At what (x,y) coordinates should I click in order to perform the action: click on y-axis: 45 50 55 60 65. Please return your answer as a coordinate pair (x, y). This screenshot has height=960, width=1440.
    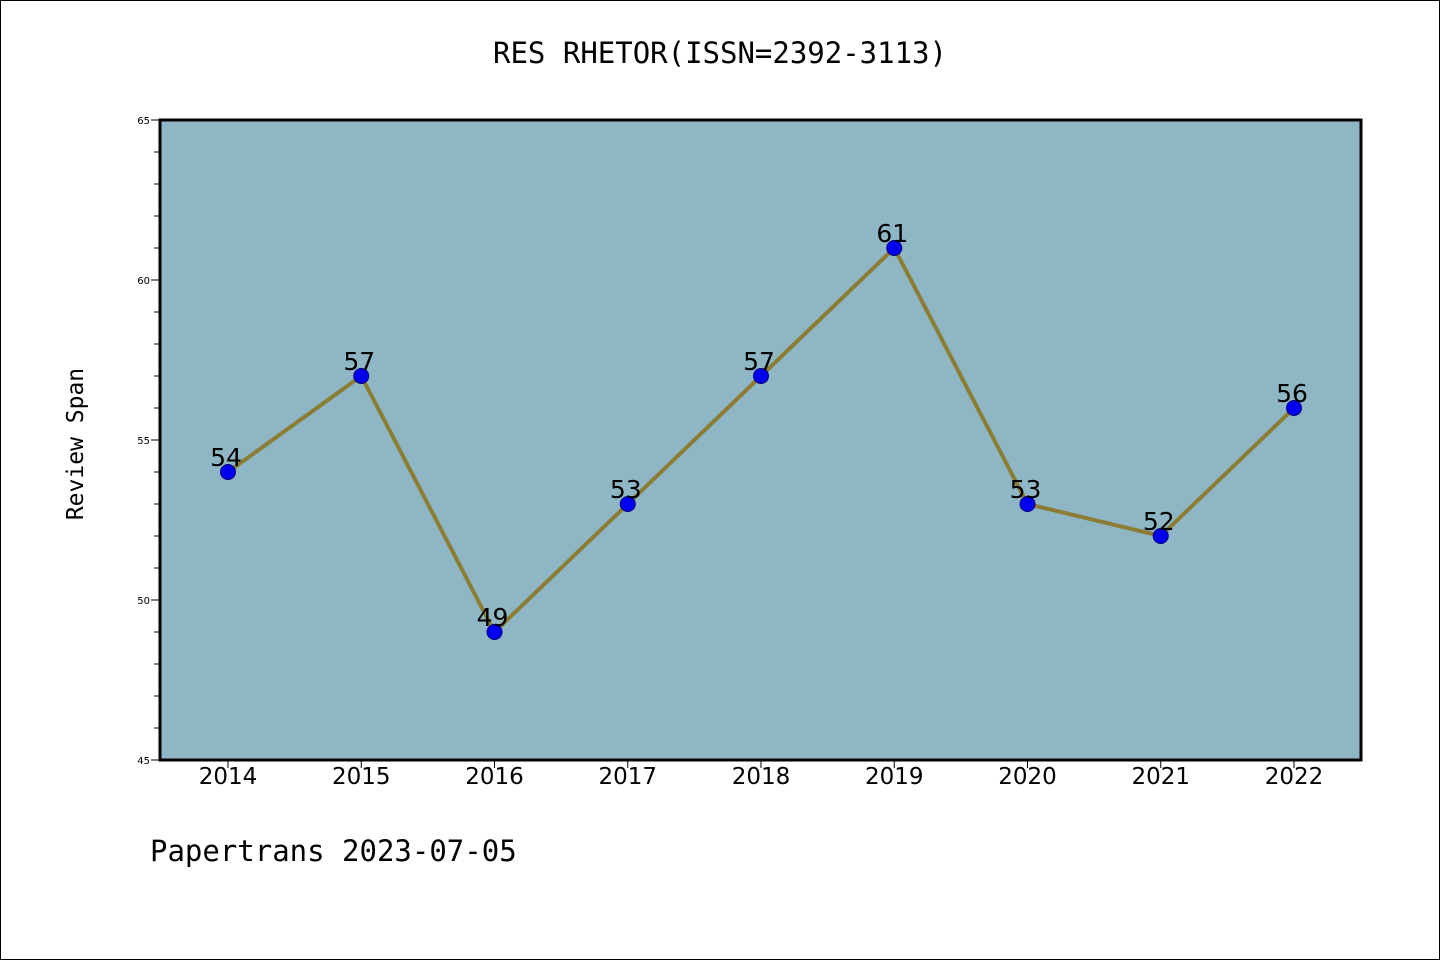
    Looking at the image, I should click on (148, 441).